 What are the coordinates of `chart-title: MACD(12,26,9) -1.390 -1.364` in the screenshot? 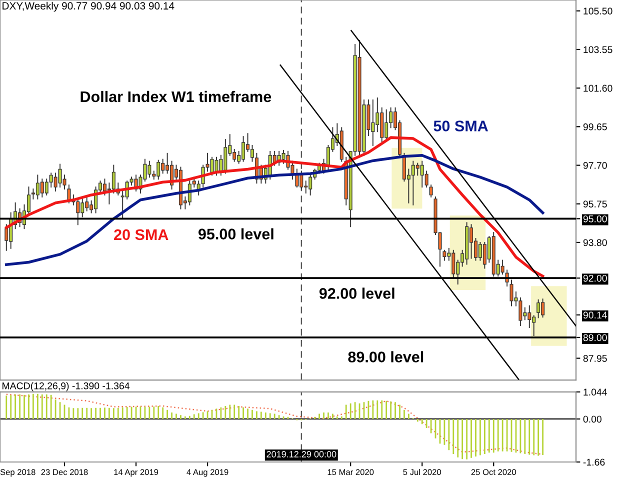 It's located at (66, 387).